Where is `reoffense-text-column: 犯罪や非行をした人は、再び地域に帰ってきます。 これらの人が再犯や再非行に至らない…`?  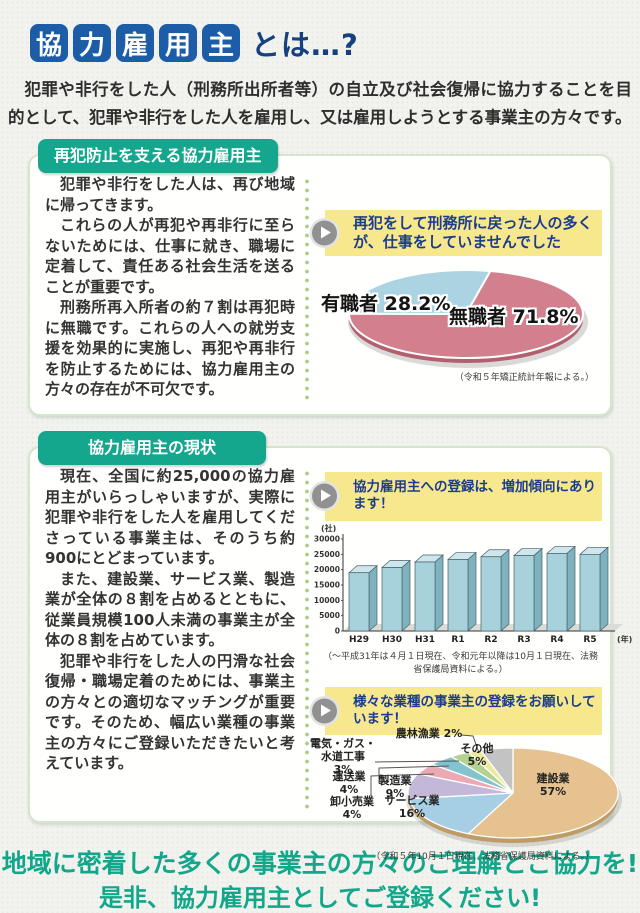 reoffense-text-column: 犯罪や非行をした人は、再び地域に帰ってきます。 これらの人が再犯や再非行に至らない… is located at coordinates (170, 290).